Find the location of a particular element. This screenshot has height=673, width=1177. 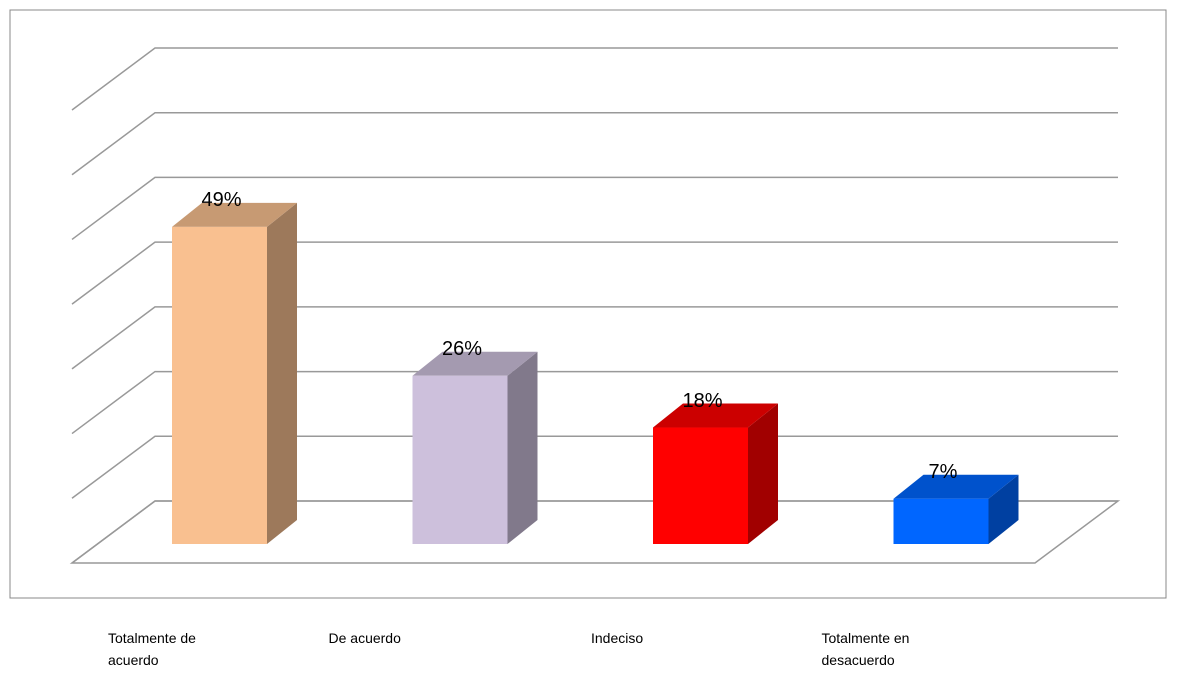

x-tick-label: Totalmente en desacuerdo is located at coordinates (865, 649).